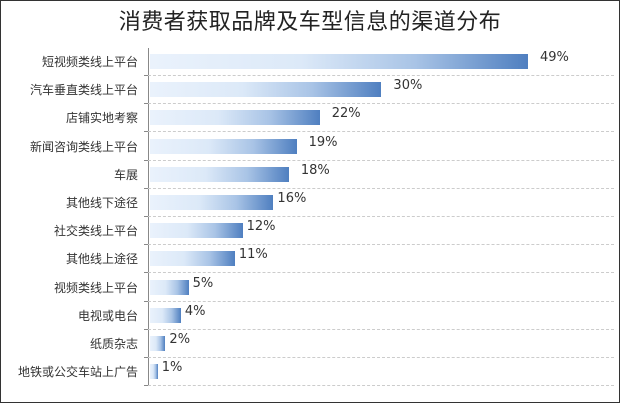  I want to click on value-label: 5%, so click(203, 283).